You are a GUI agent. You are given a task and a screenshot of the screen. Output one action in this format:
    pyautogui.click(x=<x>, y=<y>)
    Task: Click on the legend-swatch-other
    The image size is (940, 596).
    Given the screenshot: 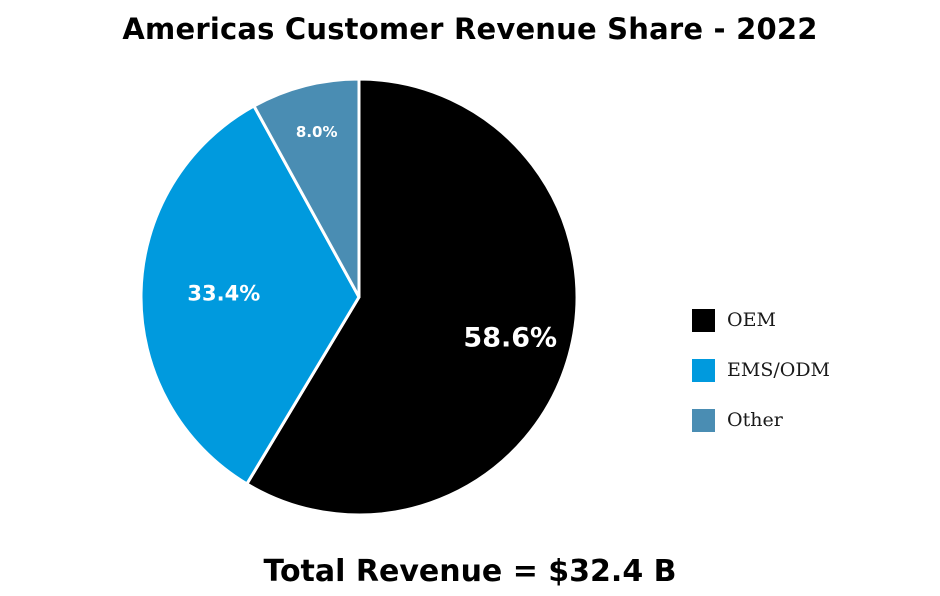 What is the action you would take?
    pyautogui.click(x=703, y=420)
    